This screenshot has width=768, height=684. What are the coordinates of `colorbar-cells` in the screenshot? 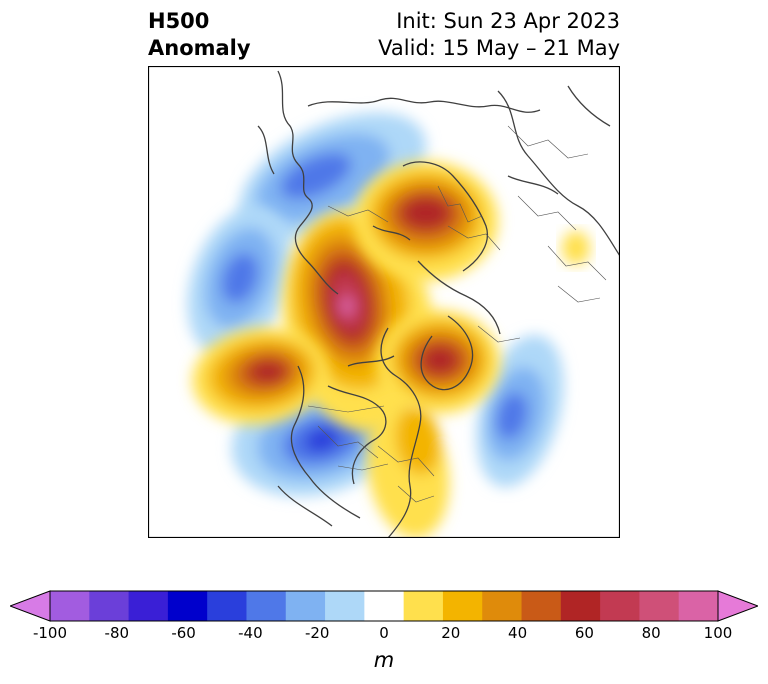 It's located at (384, 606).